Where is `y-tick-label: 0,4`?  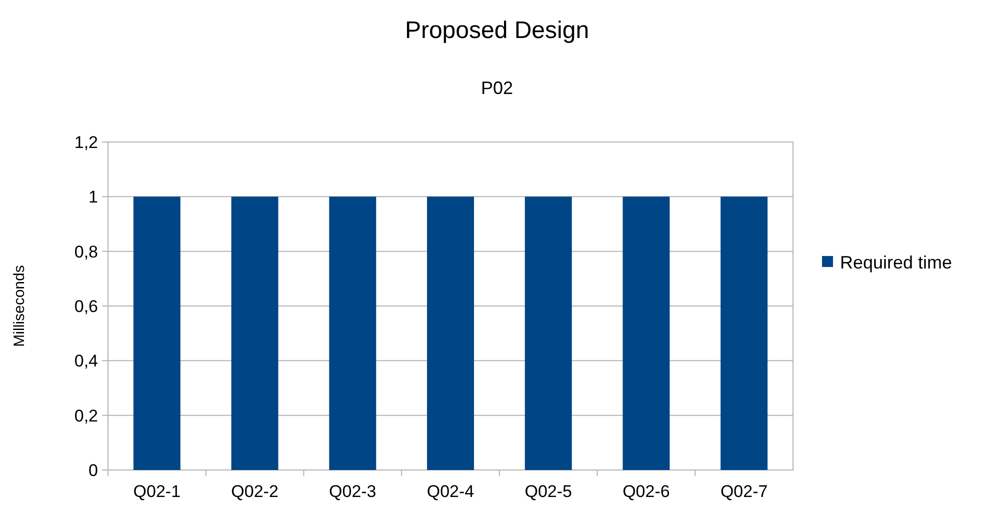
y-tick-label: 0,4 is located at coordinates (86, 361).